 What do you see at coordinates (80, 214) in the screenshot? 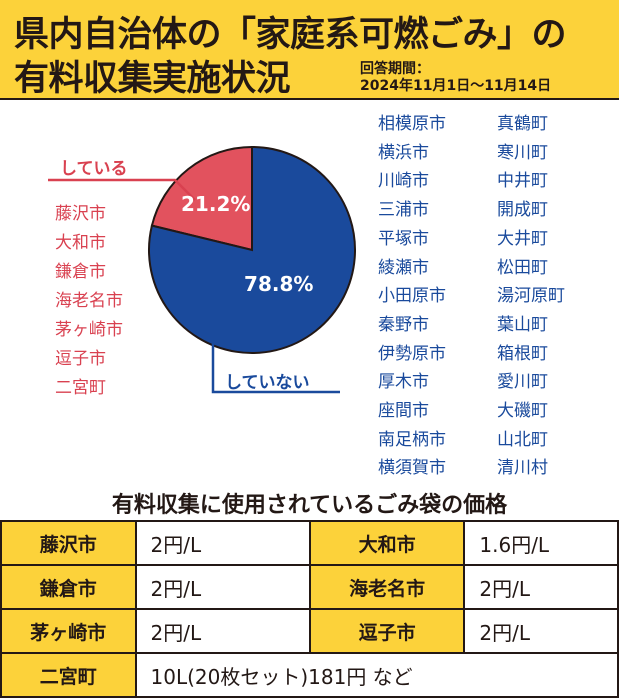
I see `list-item: 藤沢市` at bounding box center [80, 214].